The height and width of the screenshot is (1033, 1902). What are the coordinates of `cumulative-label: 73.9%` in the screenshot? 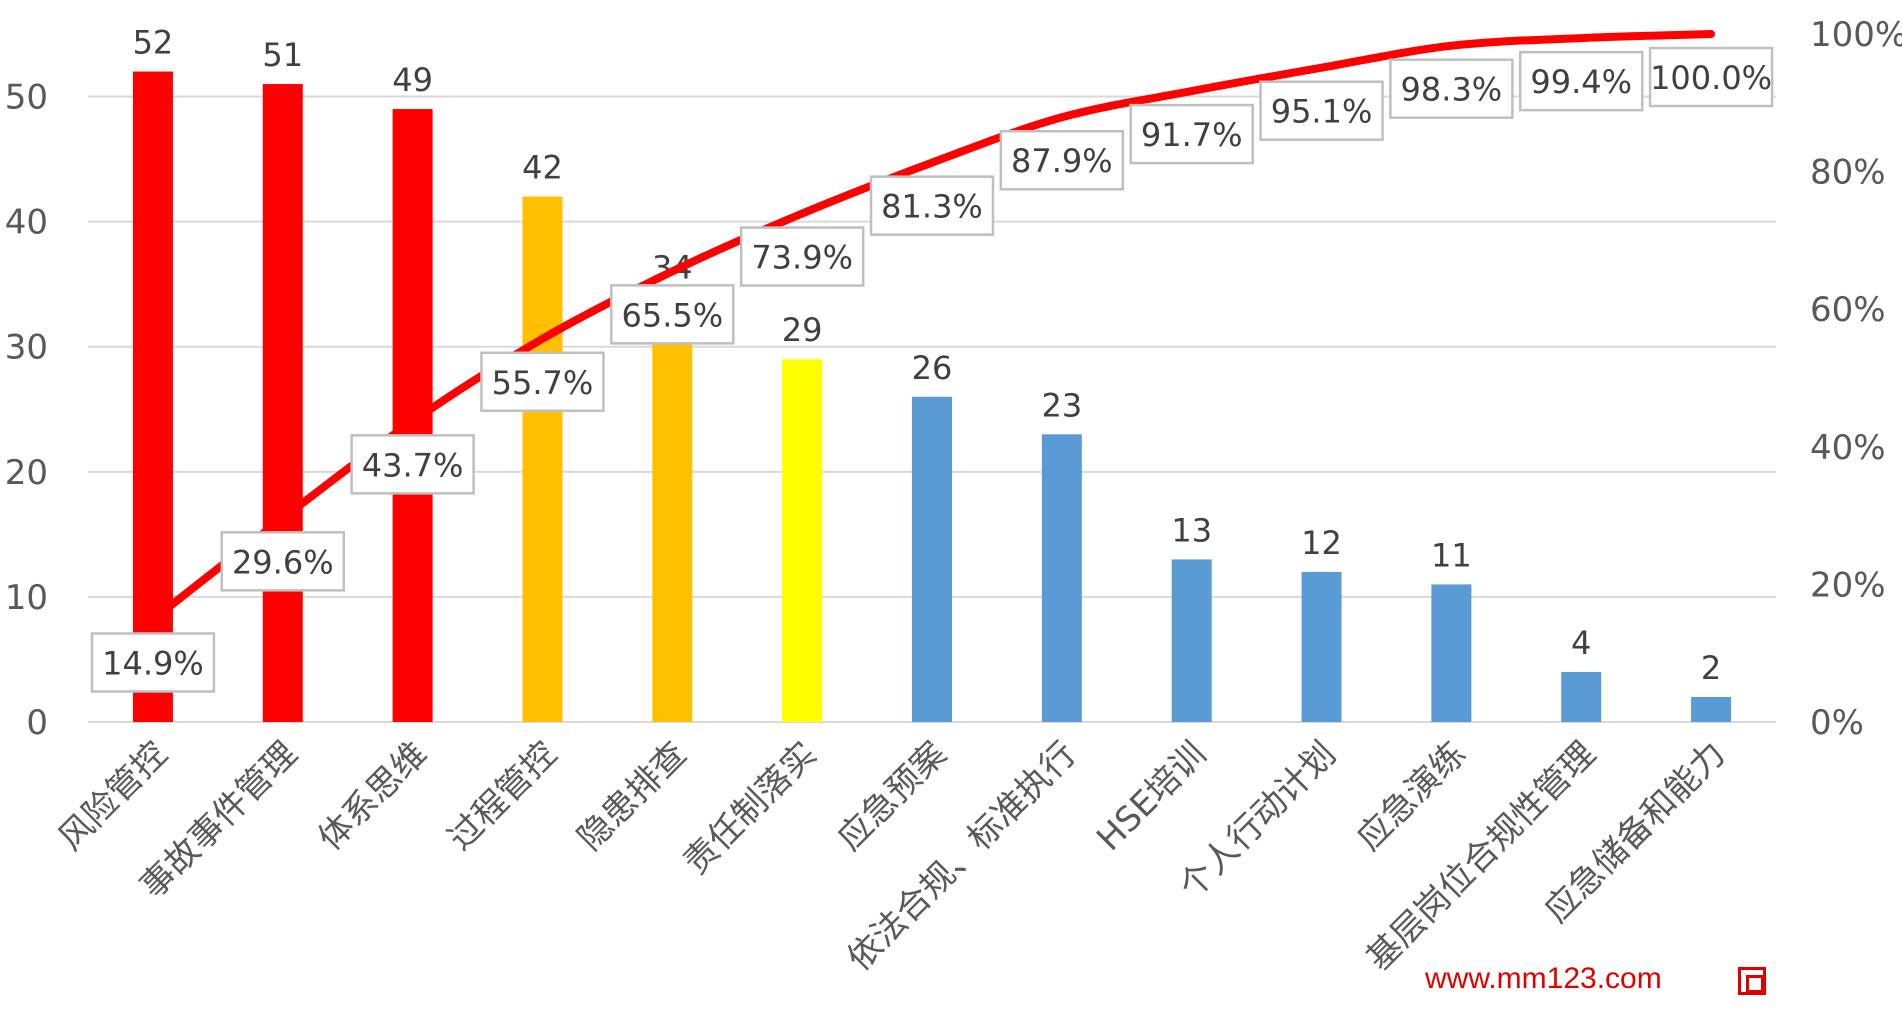 It's located at (802, 256).